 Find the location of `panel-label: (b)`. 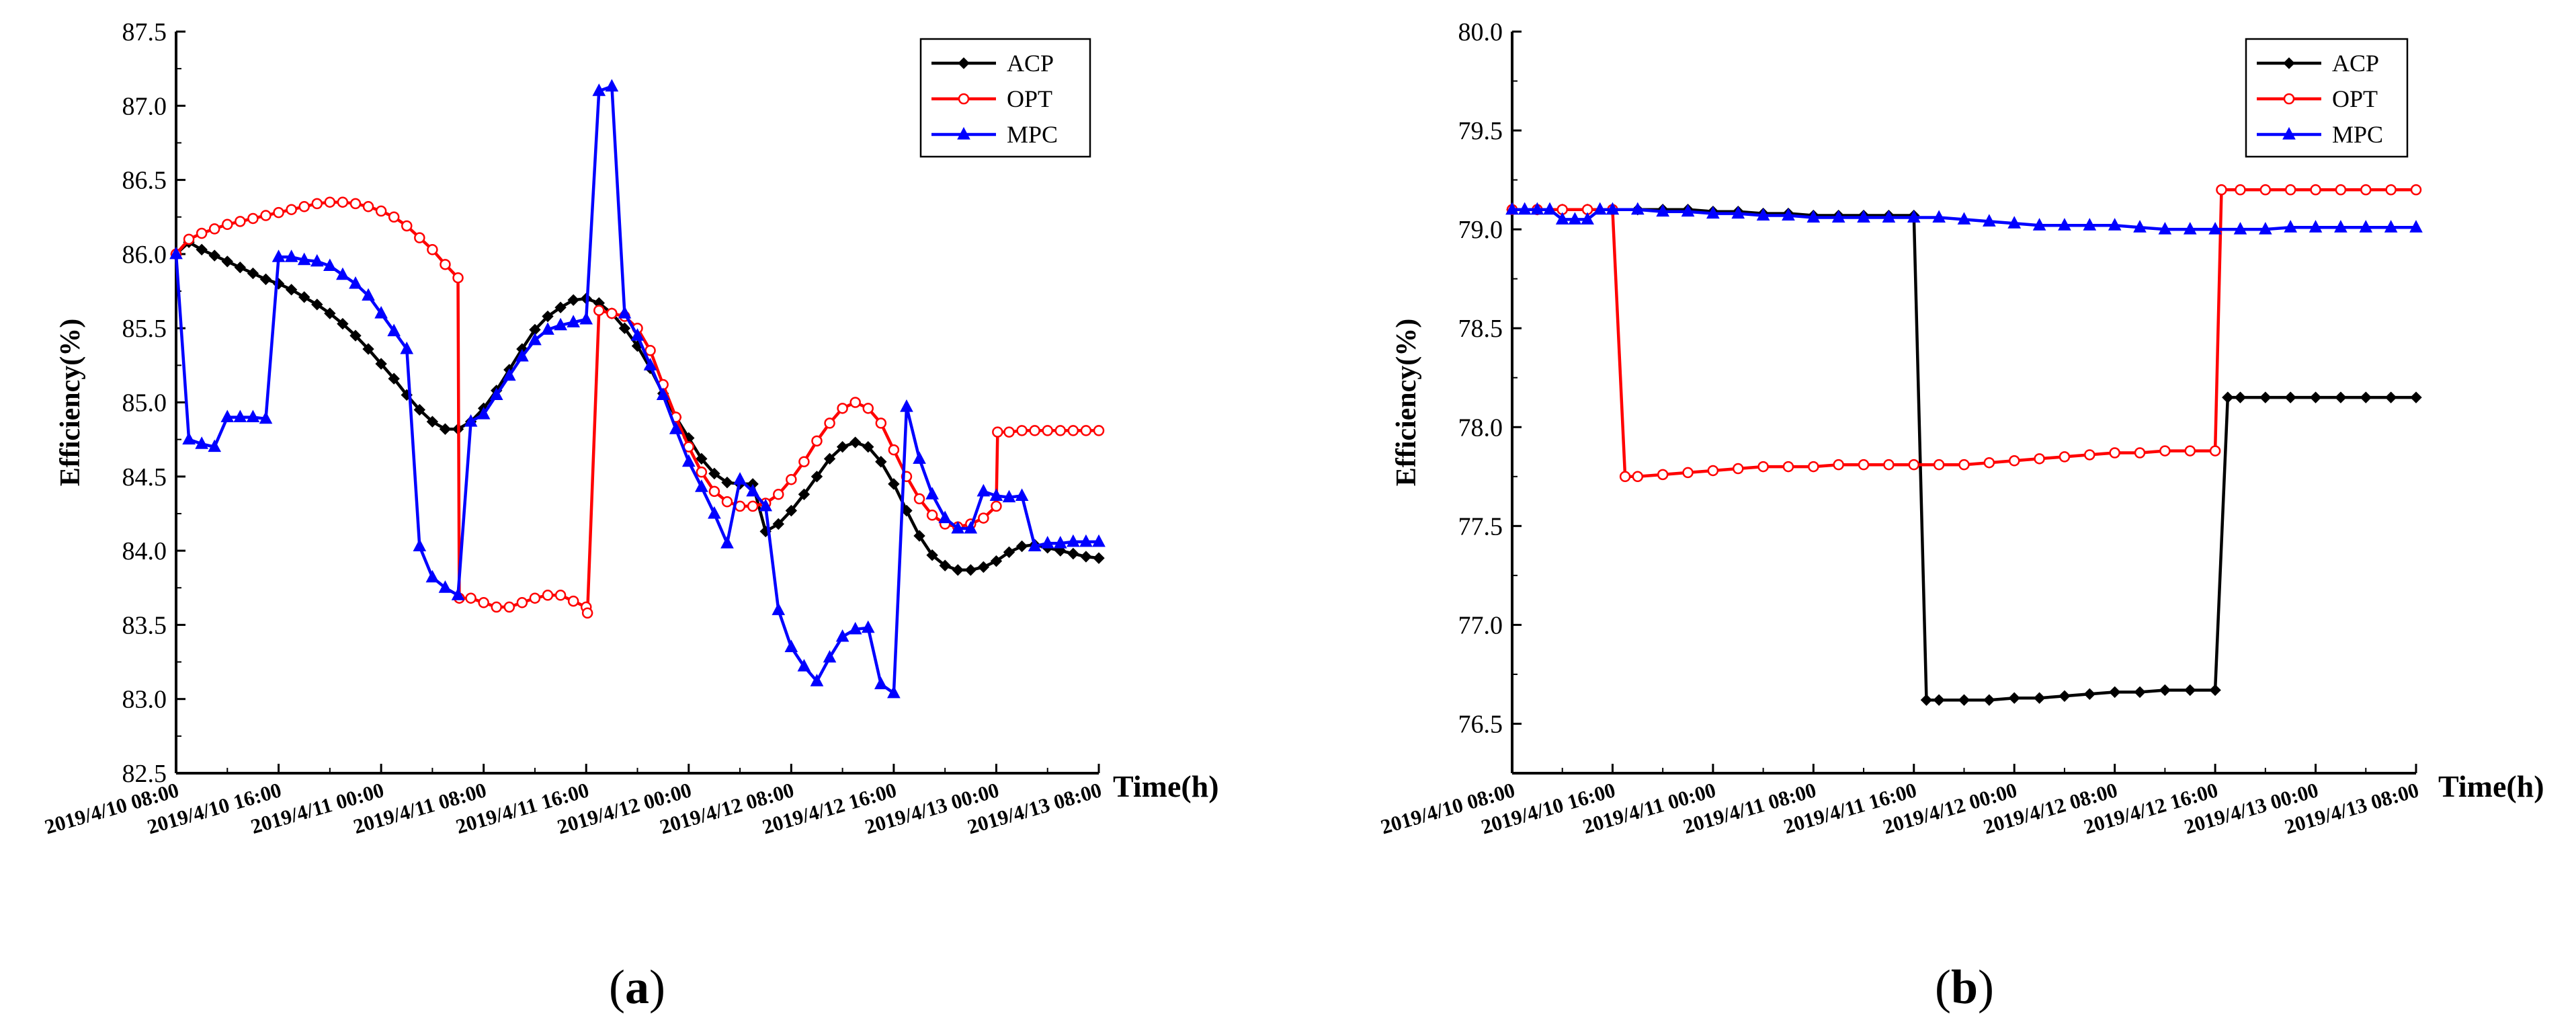

panel-label: (b) is located at coordinates (1964, 987).